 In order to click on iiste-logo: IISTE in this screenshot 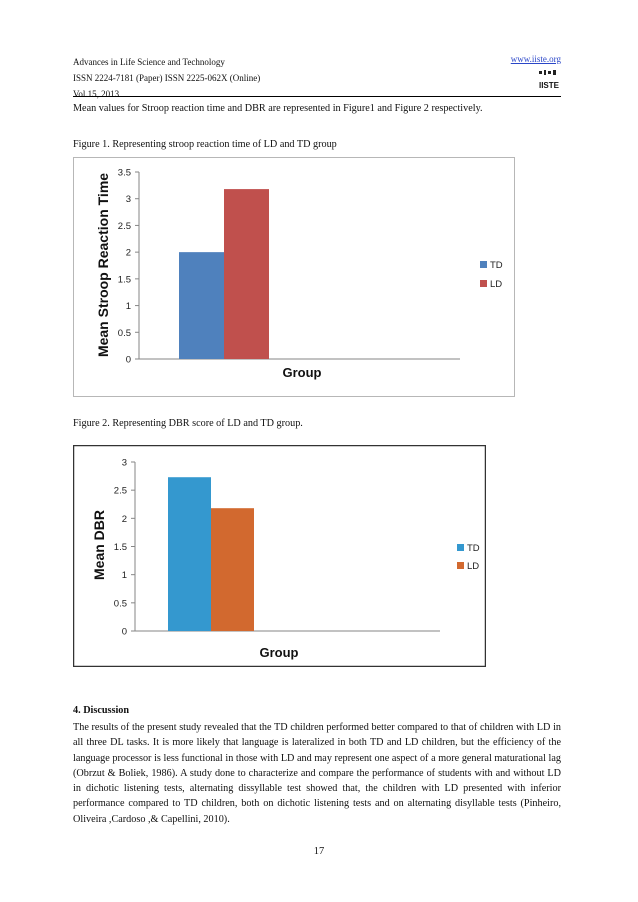, I will do `click(549, 80)`.